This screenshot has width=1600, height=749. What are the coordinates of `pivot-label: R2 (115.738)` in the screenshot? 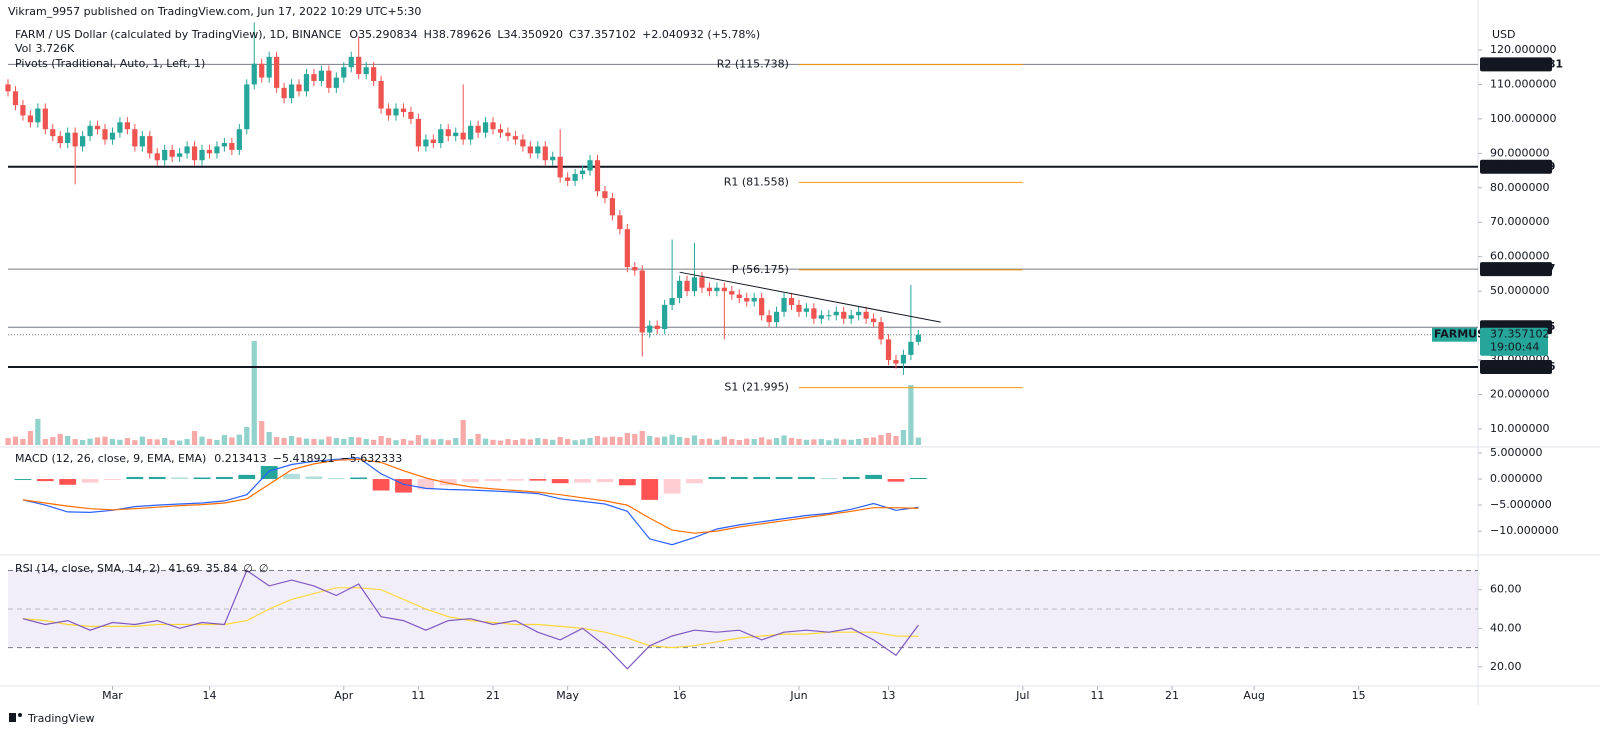 It's located at (753, 64).